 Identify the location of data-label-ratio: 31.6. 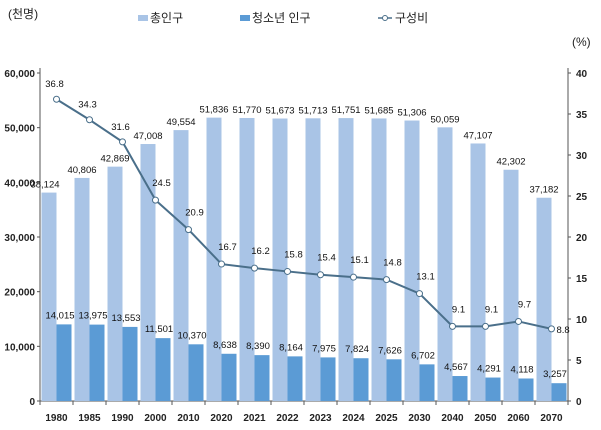
(120, 127).